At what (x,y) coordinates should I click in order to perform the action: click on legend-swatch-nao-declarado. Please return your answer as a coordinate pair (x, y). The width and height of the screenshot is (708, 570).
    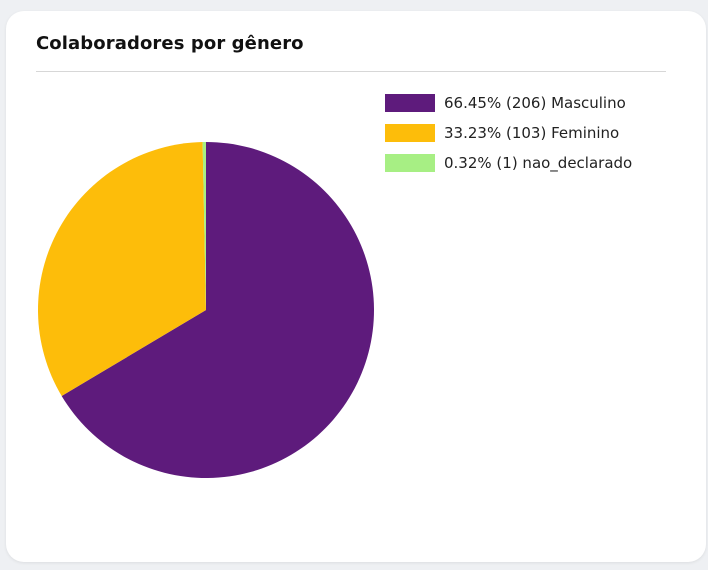
    Looking at the image, I should click on (410, 162).